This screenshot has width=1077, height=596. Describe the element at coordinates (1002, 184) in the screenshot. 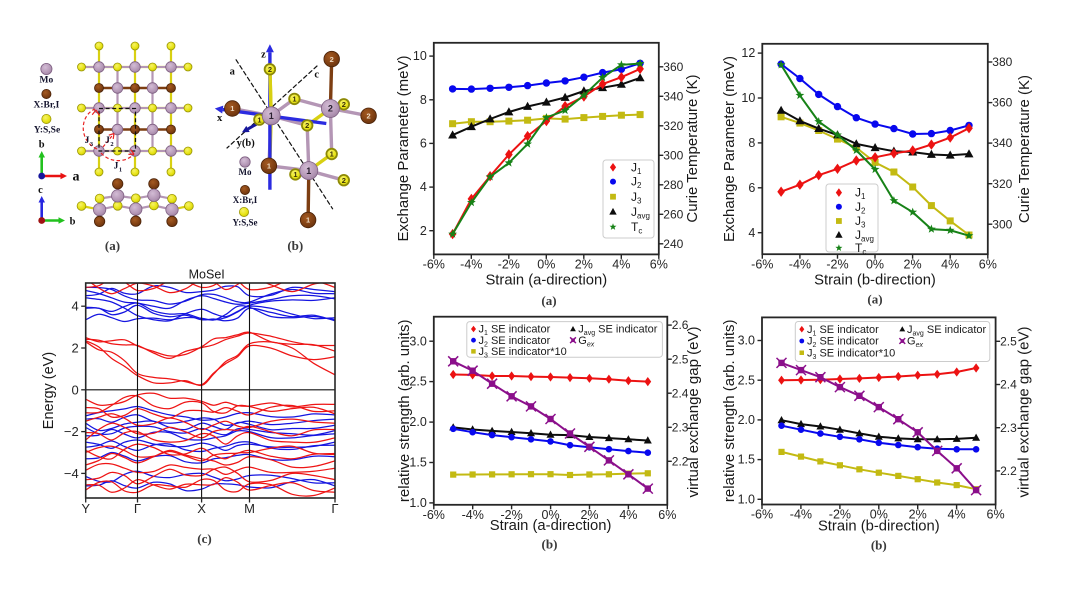

I see `svg-text: 320` at that location.